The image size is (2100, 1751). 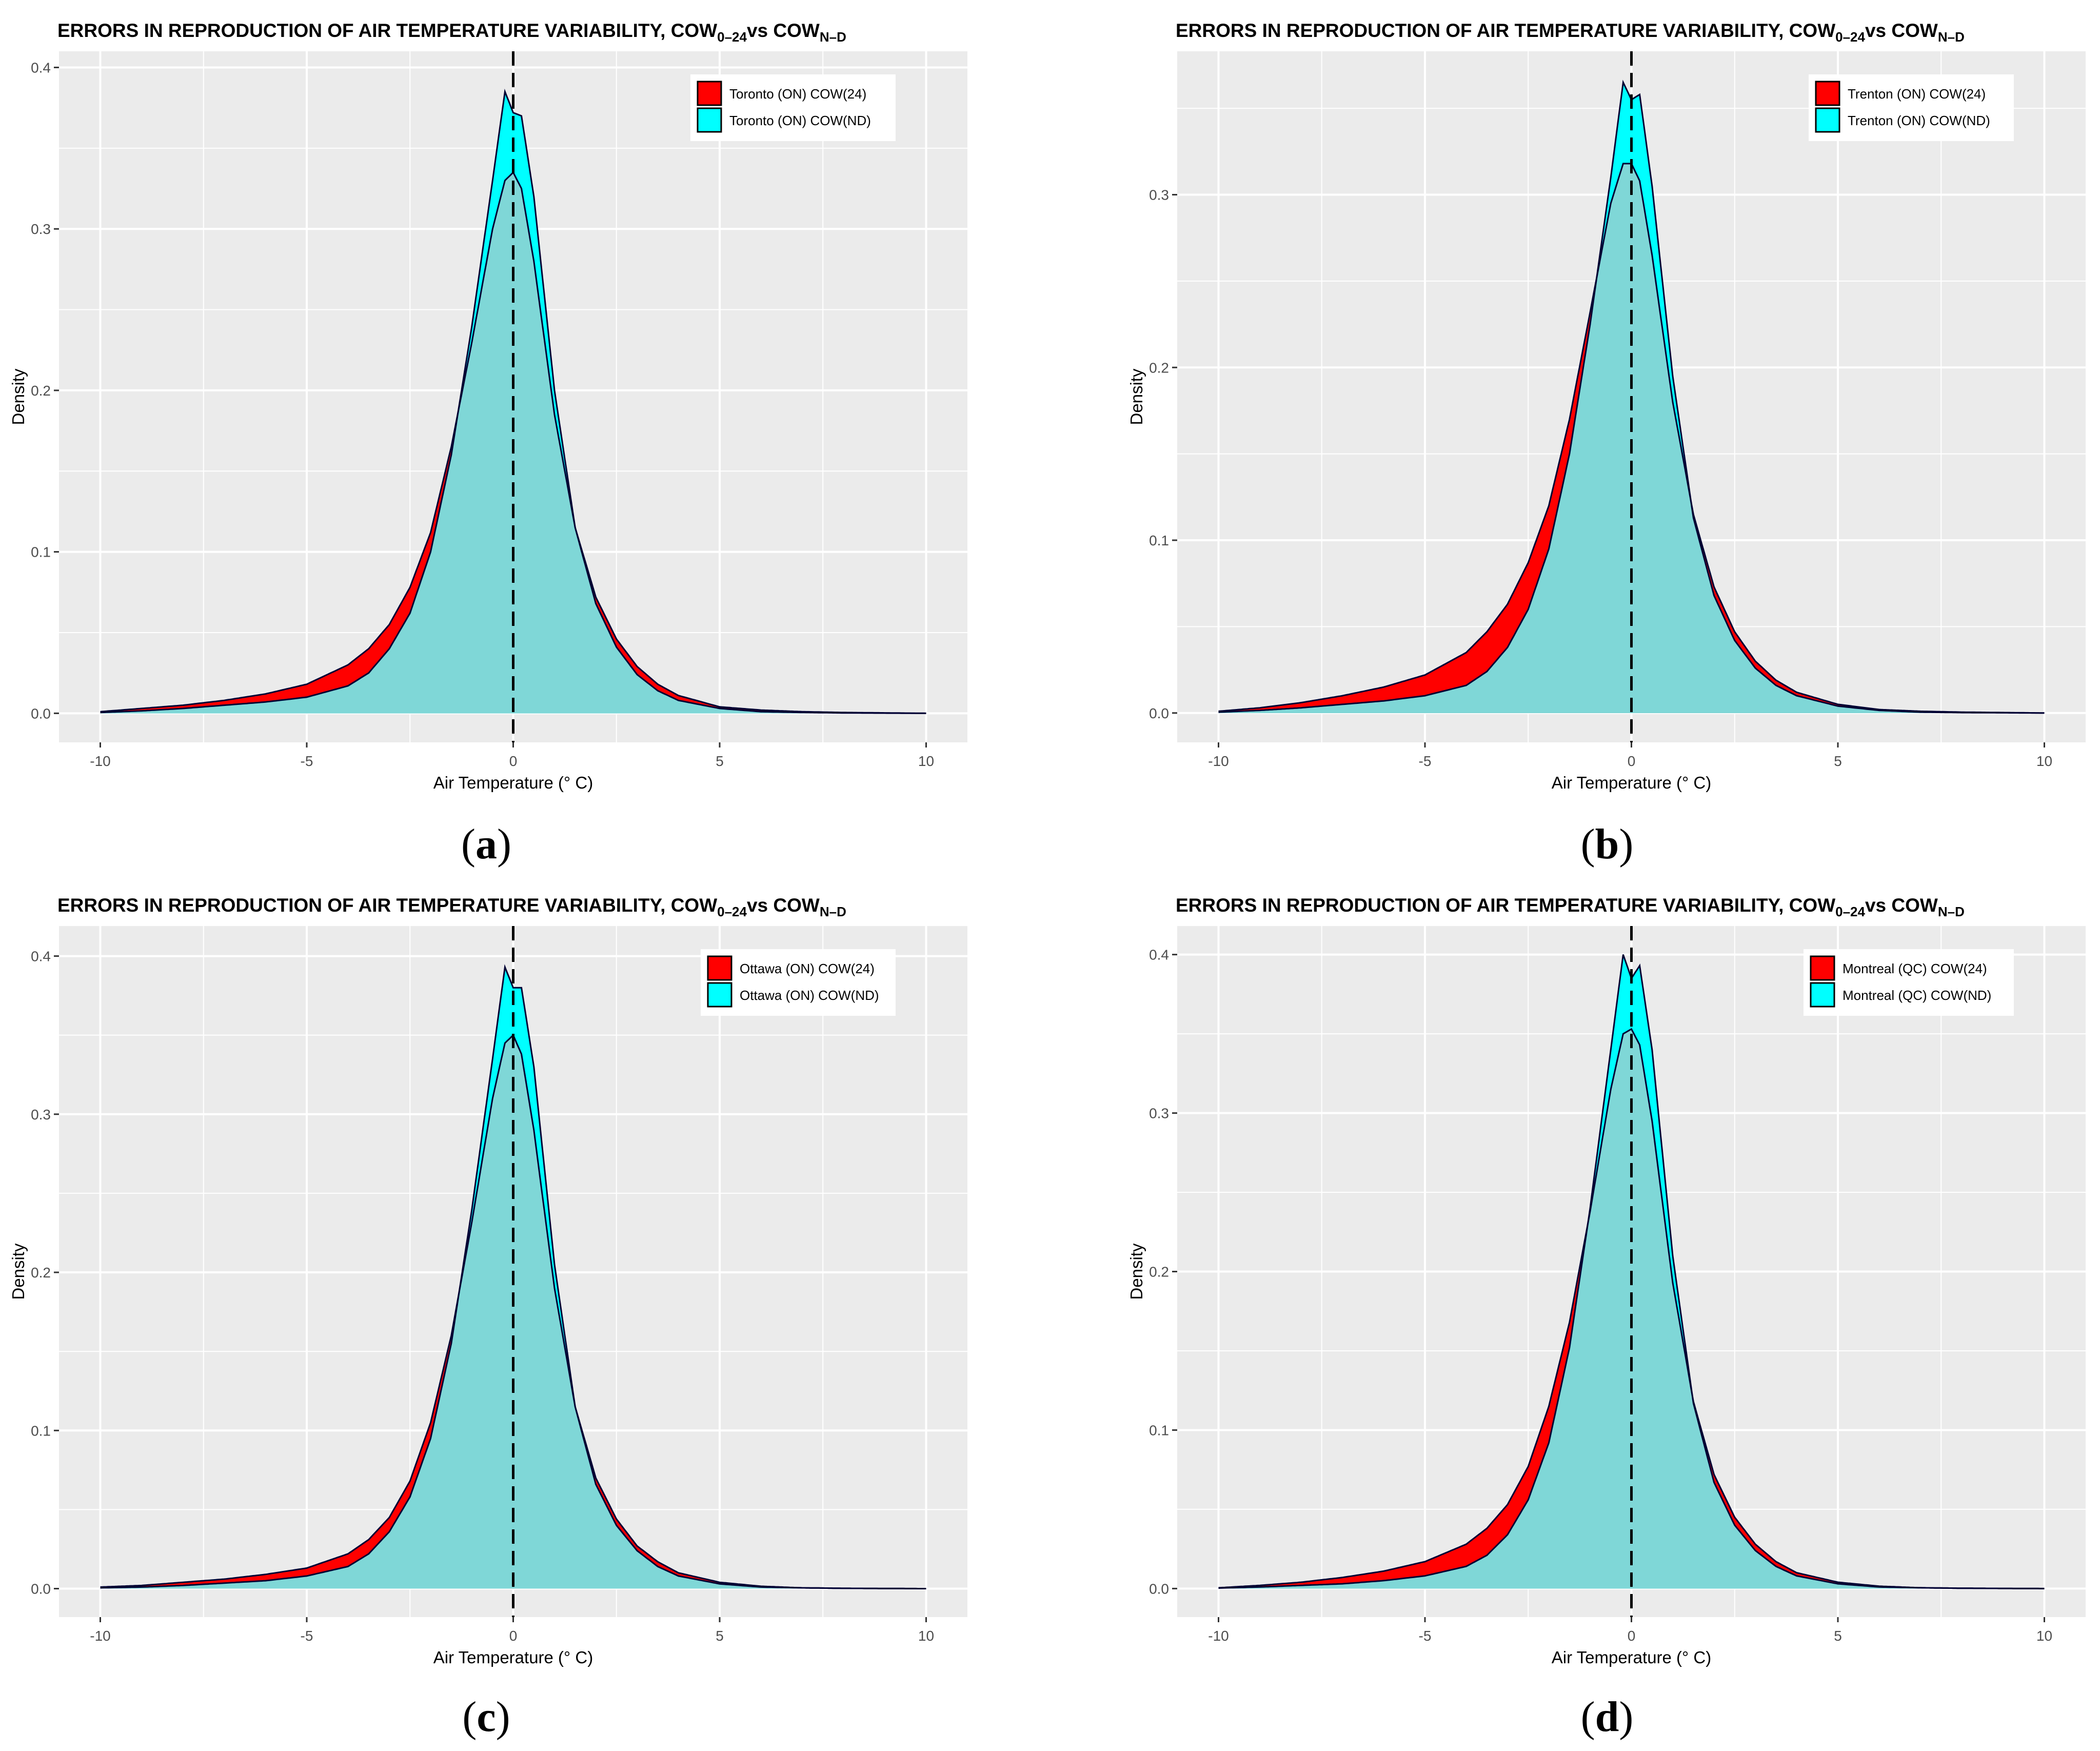 I want to click on panel-label-d: d, so click(x=1607, y=1717).